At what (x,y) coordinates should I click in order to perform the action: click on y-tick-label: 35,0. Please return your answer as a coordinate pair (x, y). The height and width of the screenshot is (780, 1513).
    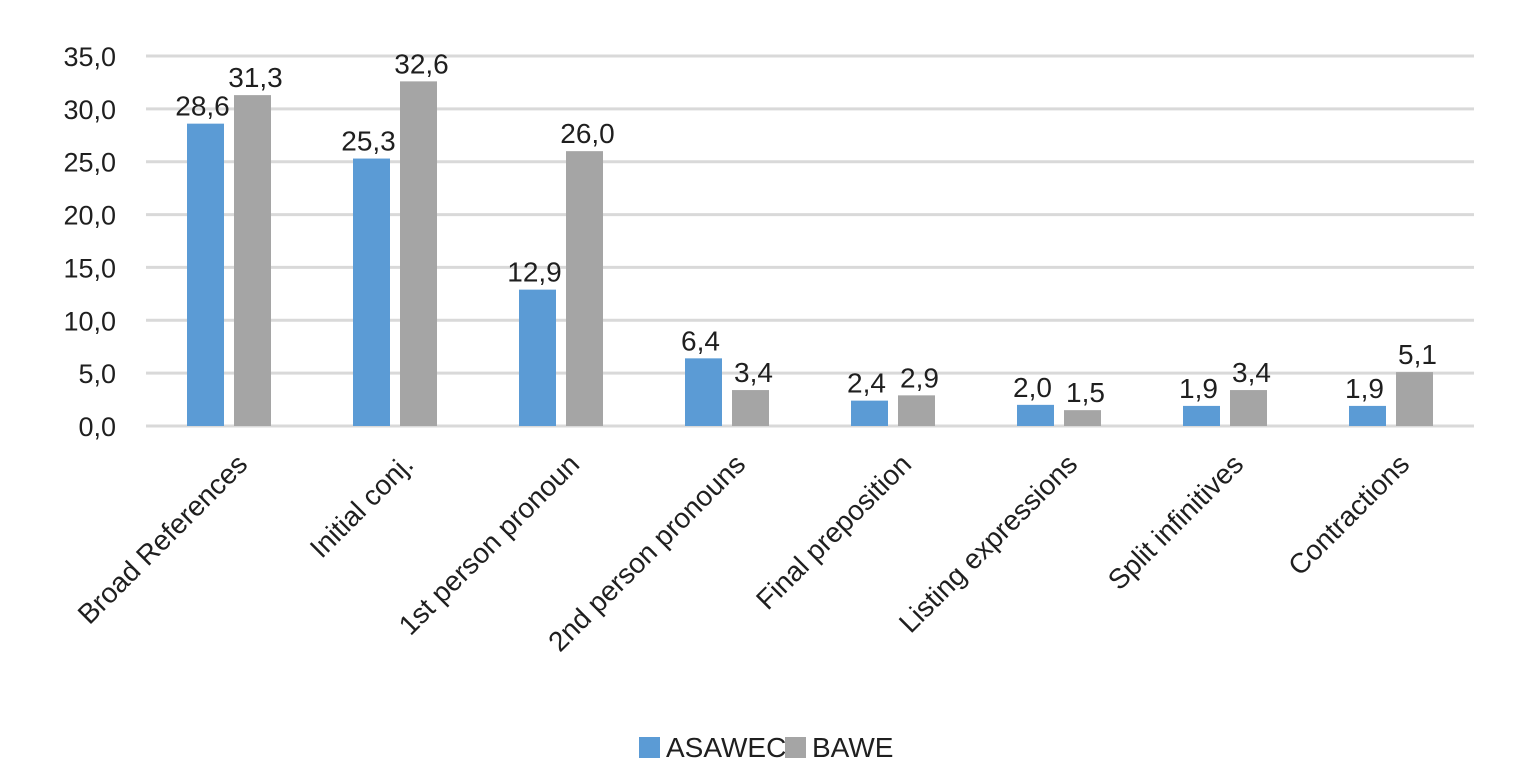
    Looking at the image, I should click on (89, 57).